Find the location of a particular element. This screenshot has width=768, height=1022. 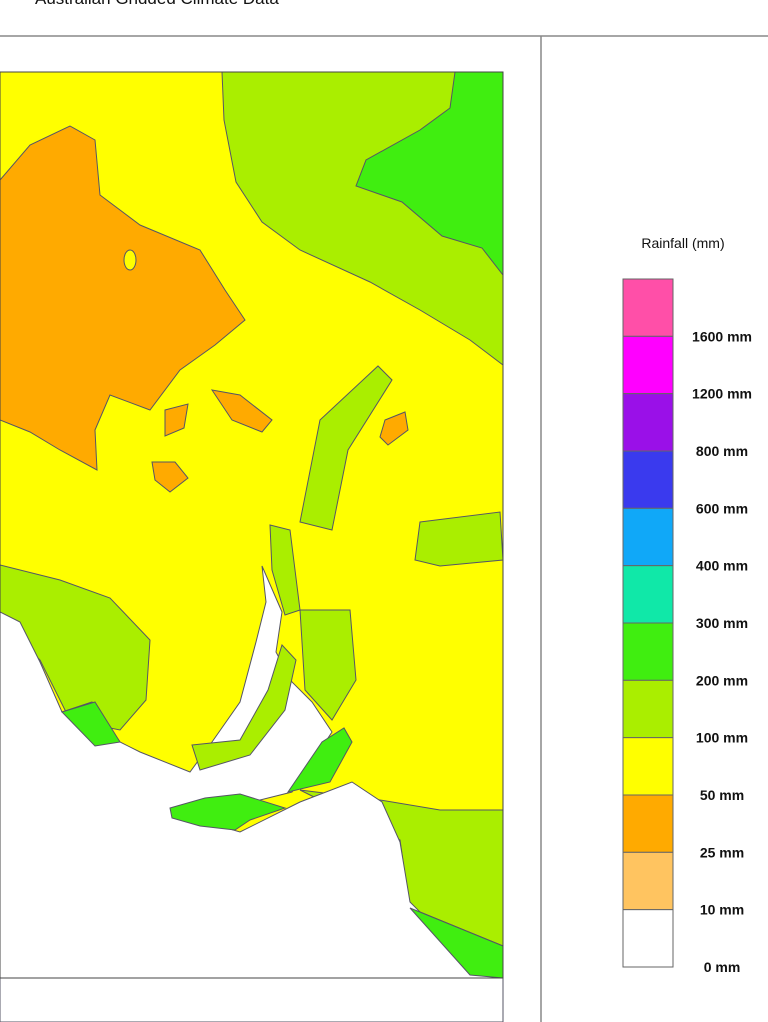

legend-title: Rainfall (mm) is located at coordinates (682, 243).